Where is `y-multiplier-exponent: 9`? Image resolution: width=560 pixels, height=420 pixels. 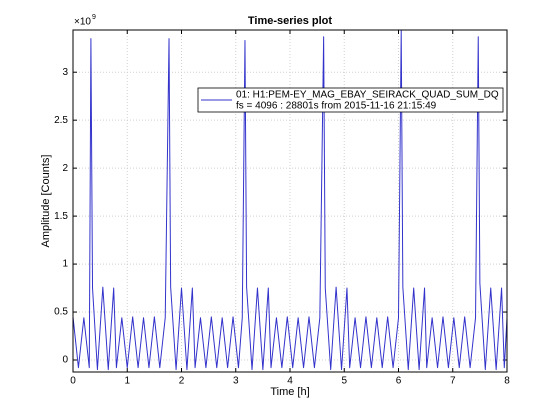
y-multiplier-exponent: 9 is located at coordinates (94, 17).